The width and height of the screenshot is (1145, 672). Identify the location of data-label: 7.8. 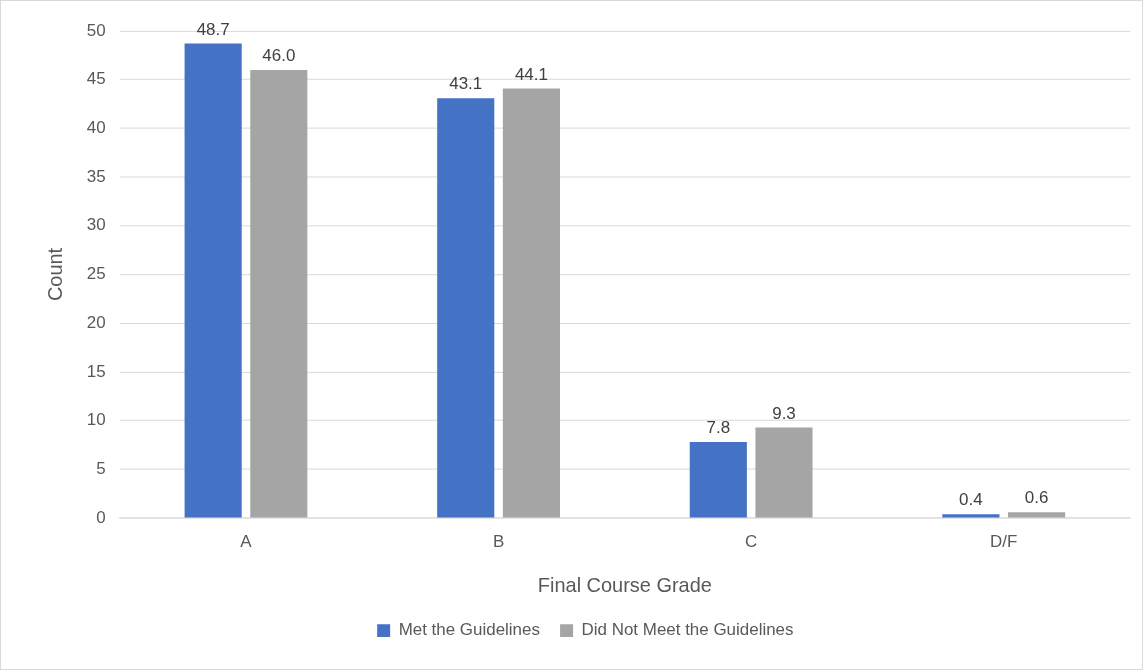
(718, 428).